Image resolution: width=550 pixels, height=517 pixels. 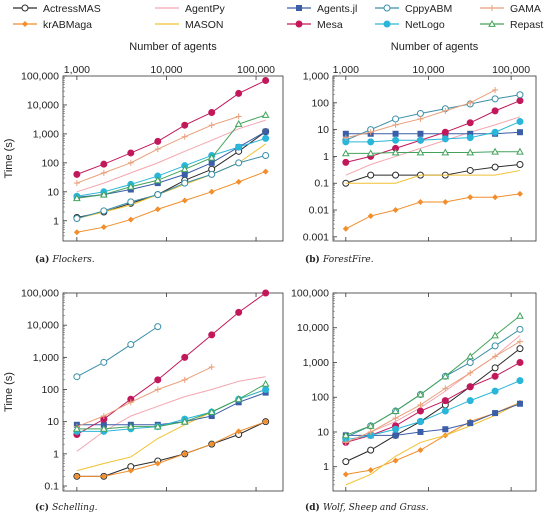 What do you see at coordinates (525, 9) in the screenshot?
I see `legend-label: GAMA` at bounding box center [525, 9].